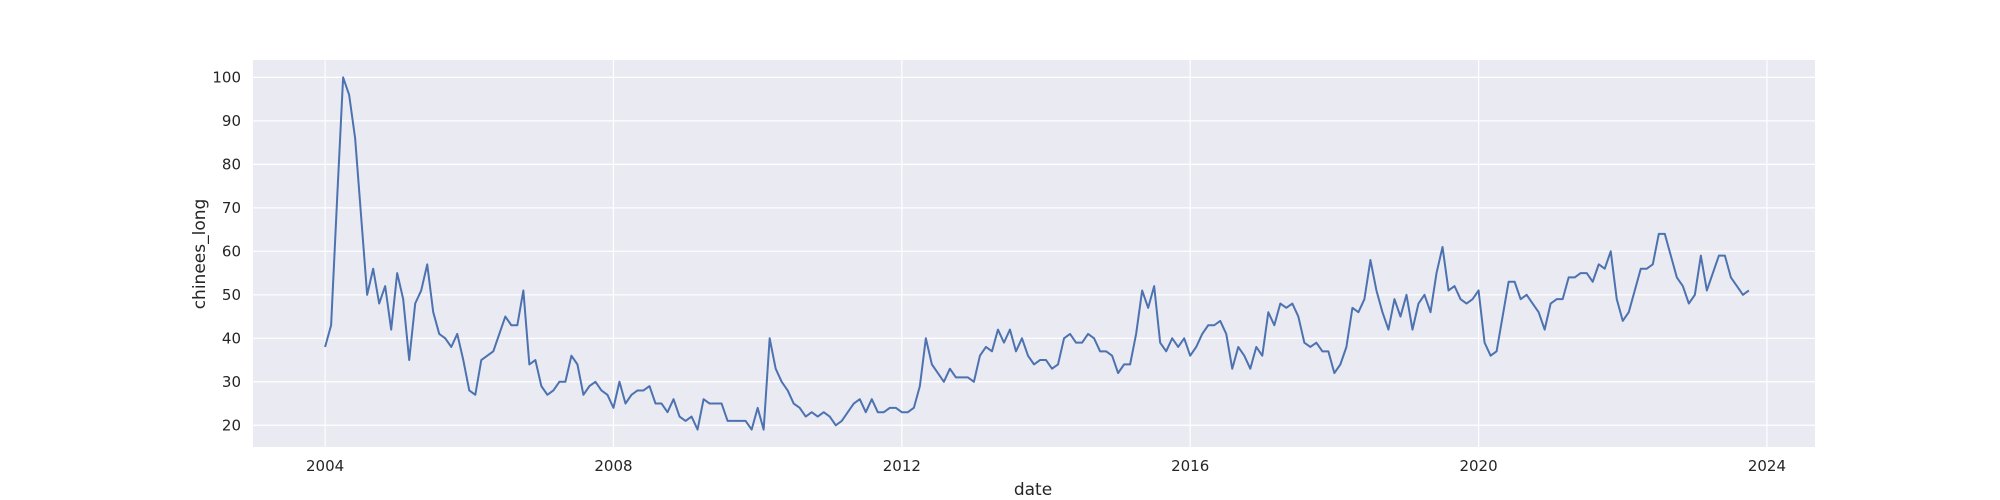 This screenshot has height=500, width=2000. I want to click on y-tick-label: 60, so click(231, 251).